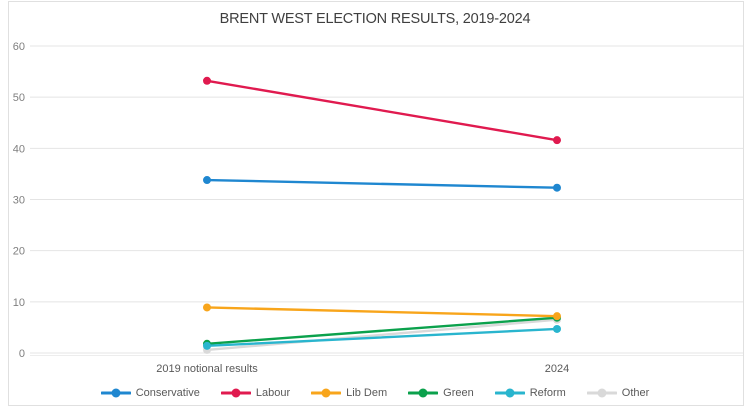  Describe the element at coordinates (235, 393) in the screenshot. I see `legend-marker-labour-icon` at that location.